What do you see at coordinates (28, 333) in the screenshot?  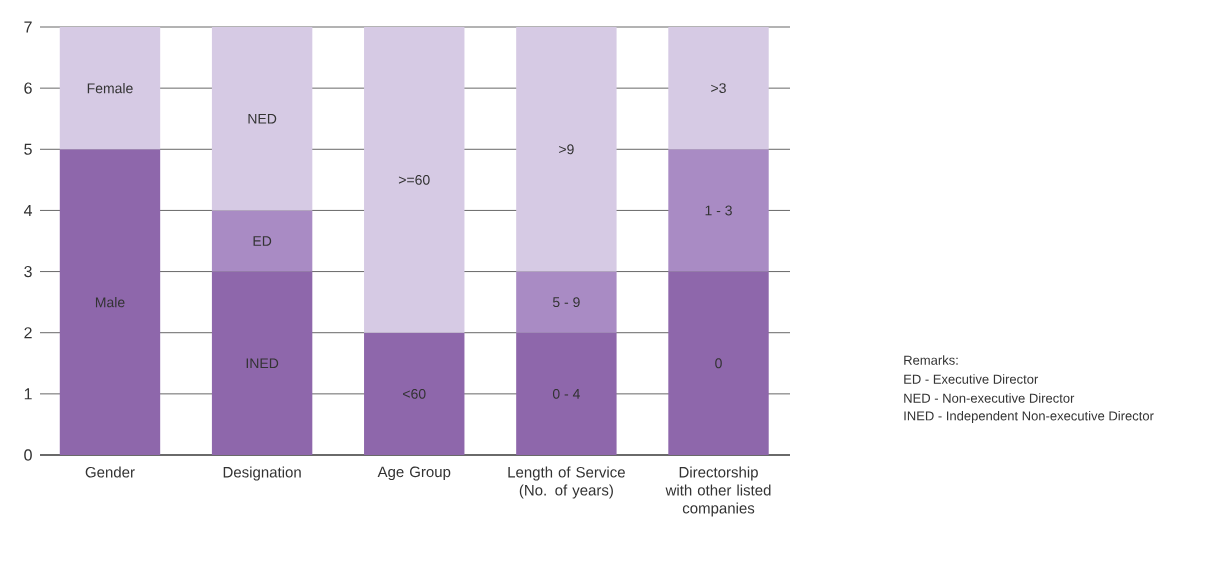 I see `y-tick-label: 2` at bounding box center [28, 333].